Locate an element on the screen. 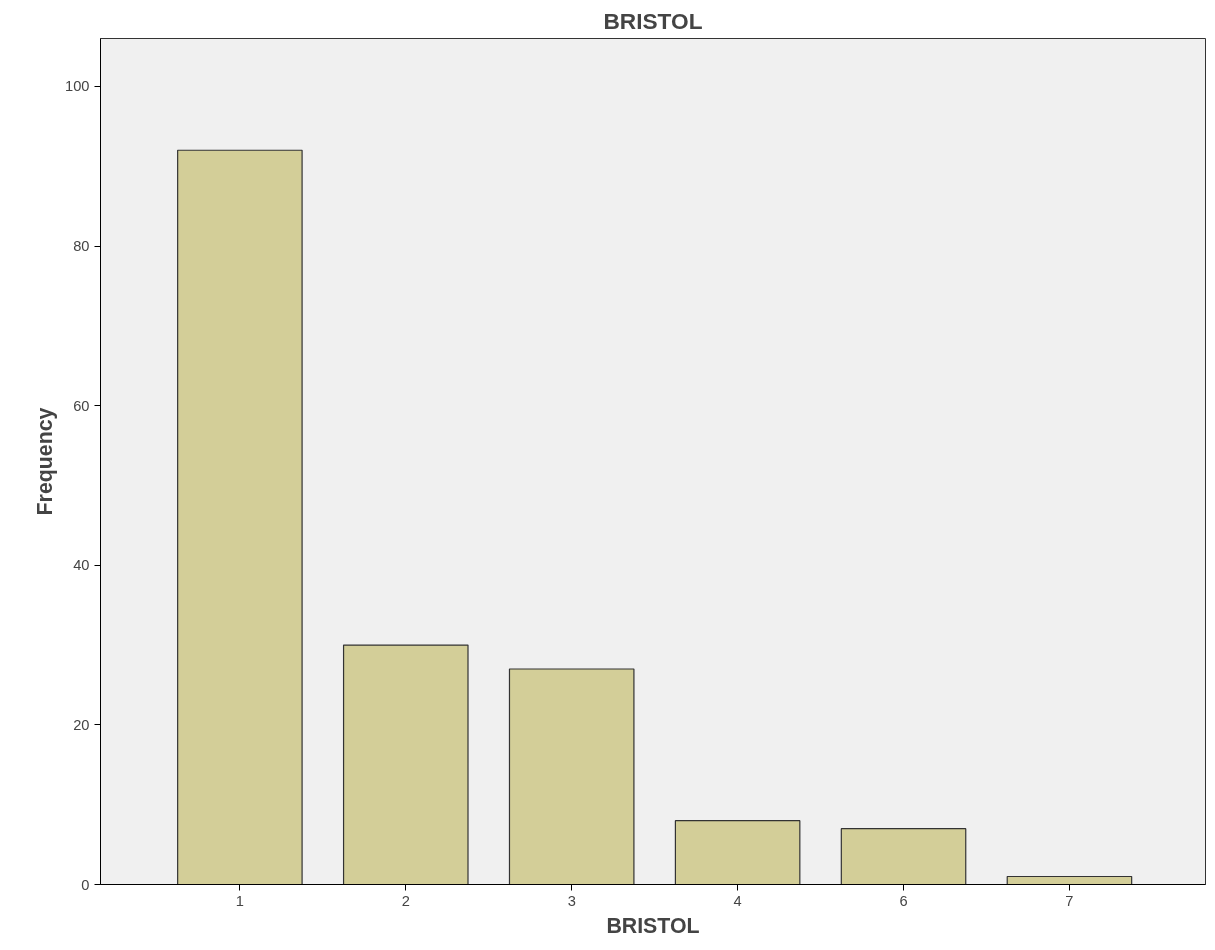  y-tick-label: 0 is located at coordinates (85, 884).